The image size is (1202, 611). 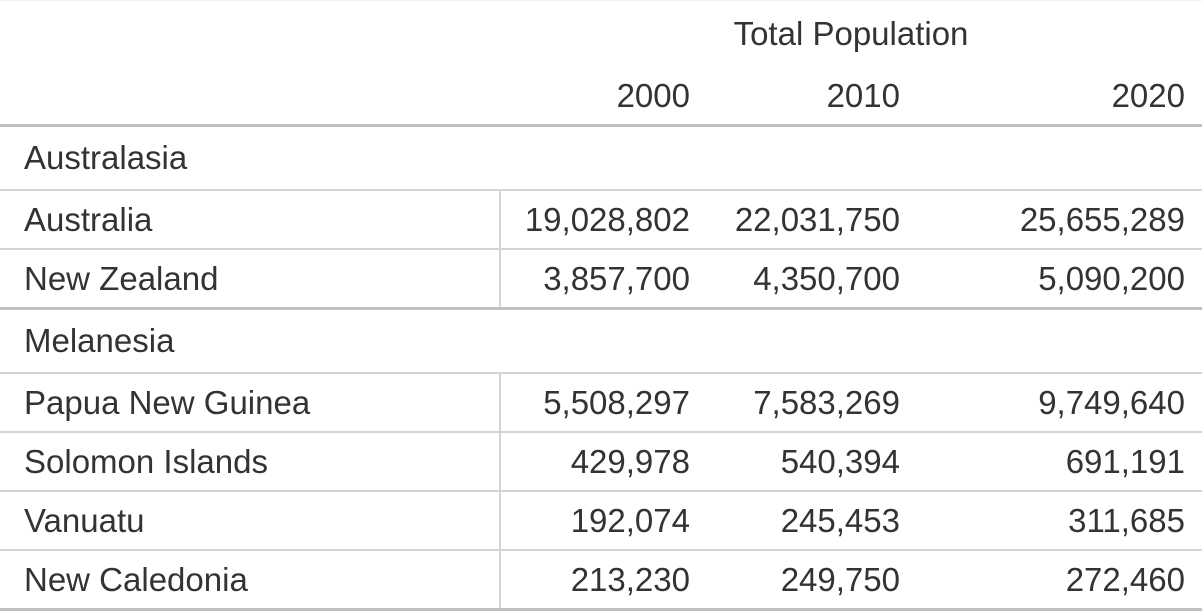 I want to click on row-label: New Caledonia, so click(x=250, y=579).